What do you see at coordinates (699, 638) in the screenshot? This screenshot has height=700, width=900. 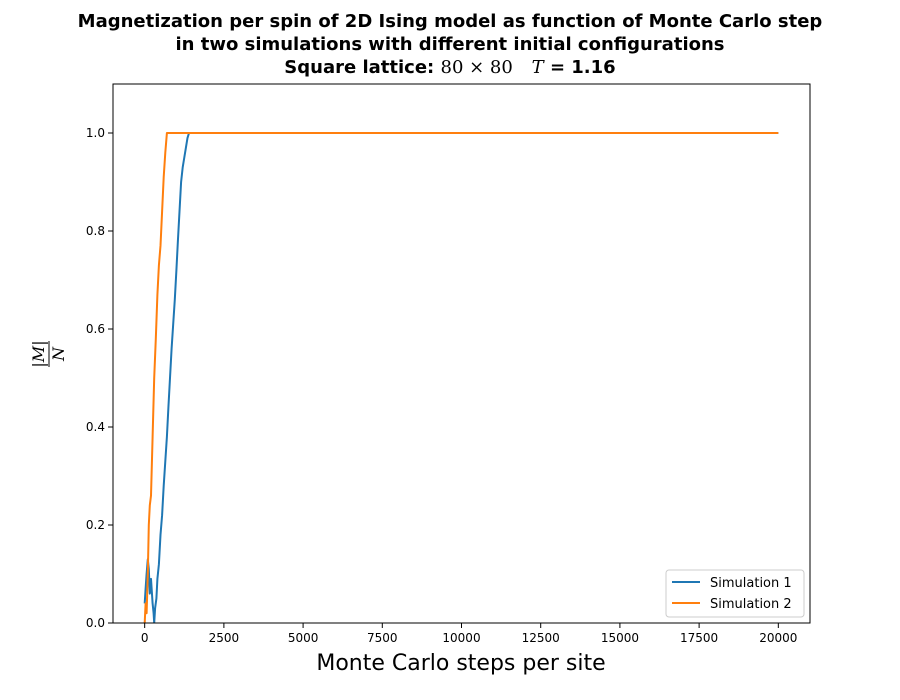 I see `x-tick-label: 17500` at bounding box center [699, 638].